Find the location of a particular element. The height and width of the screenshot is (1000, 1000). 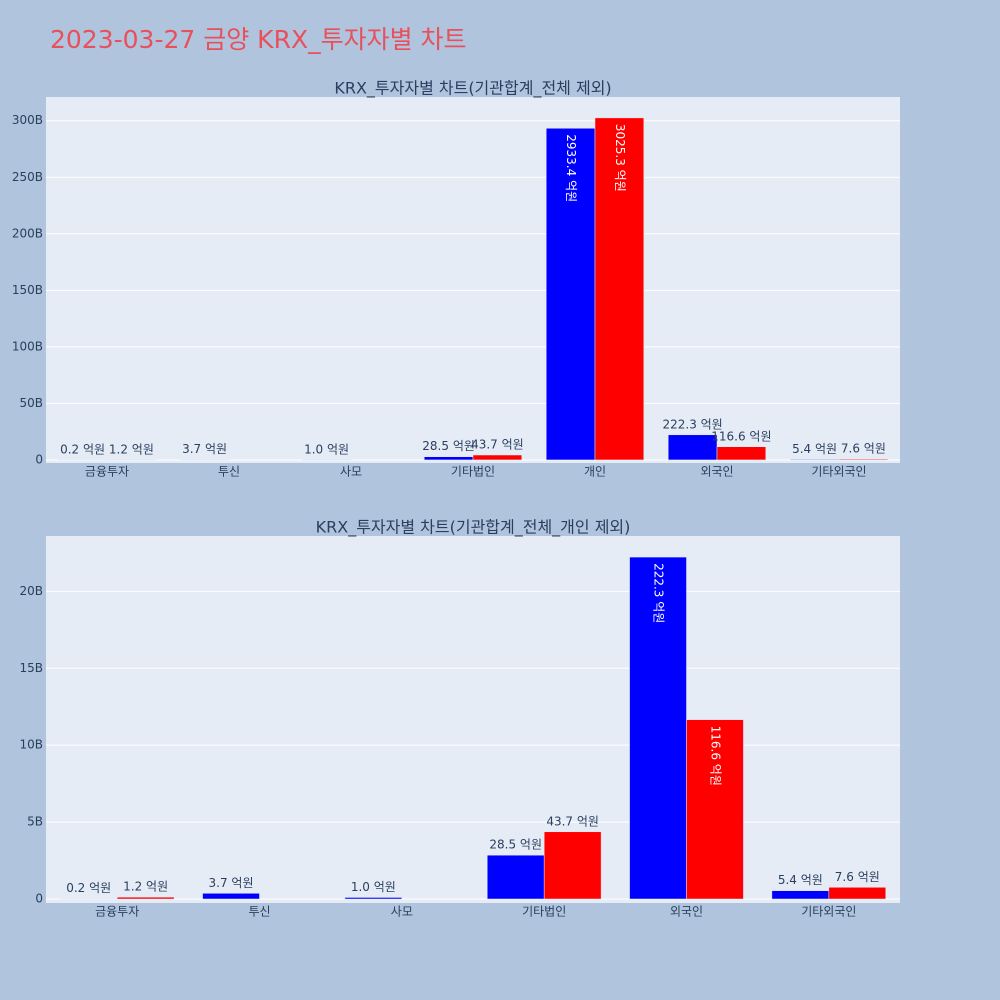

y-tick-label: 150B is located at coordinates (27, 290).